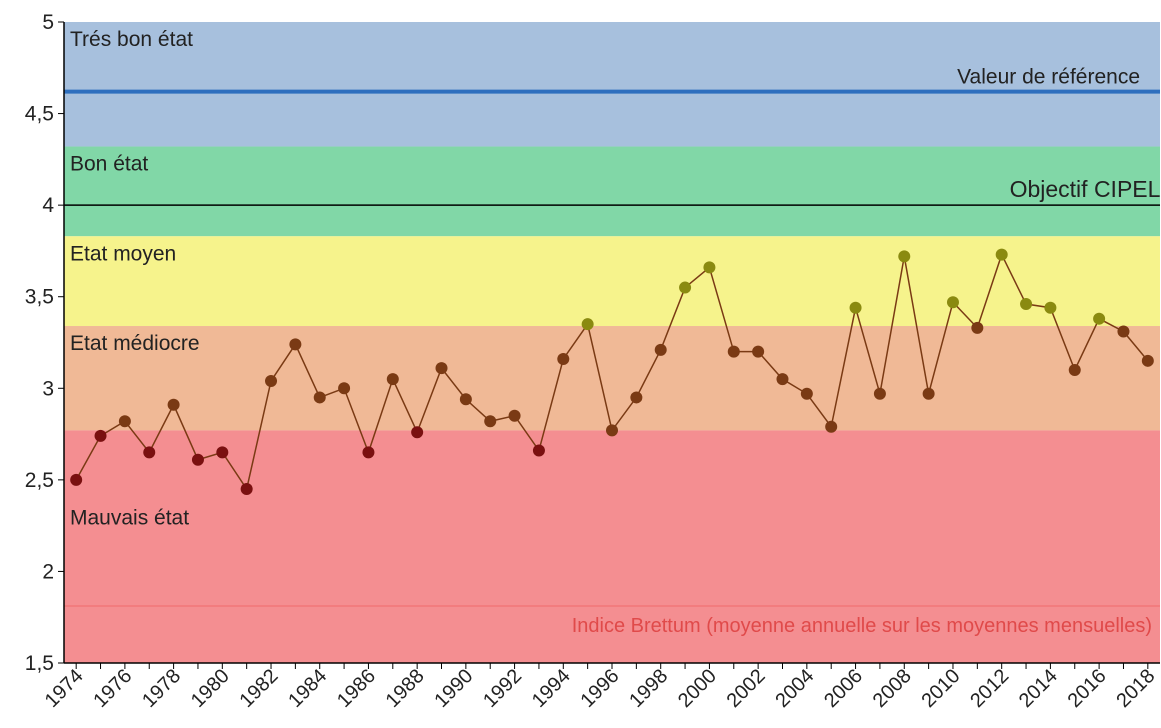 The width and height of the screenshot is (1161, 728). I want to click on y-tick-label: 4,5, so click(39, 114).